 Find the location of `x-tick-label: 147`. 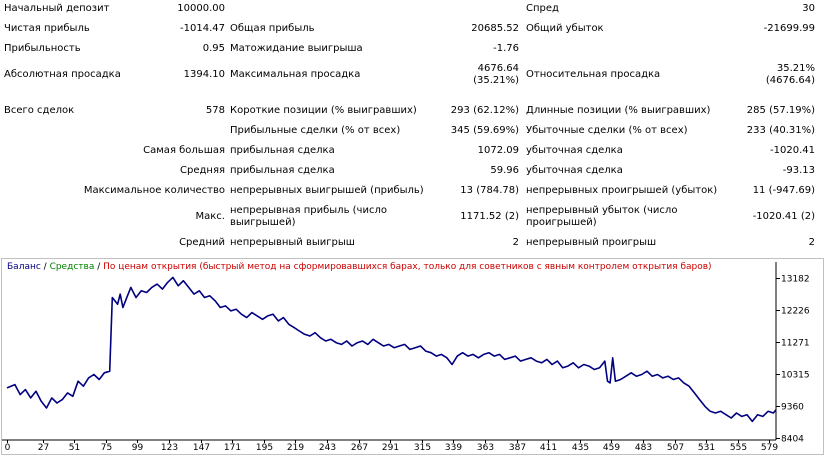

x-tick-label: 147 is located at coordinates (201, 448).